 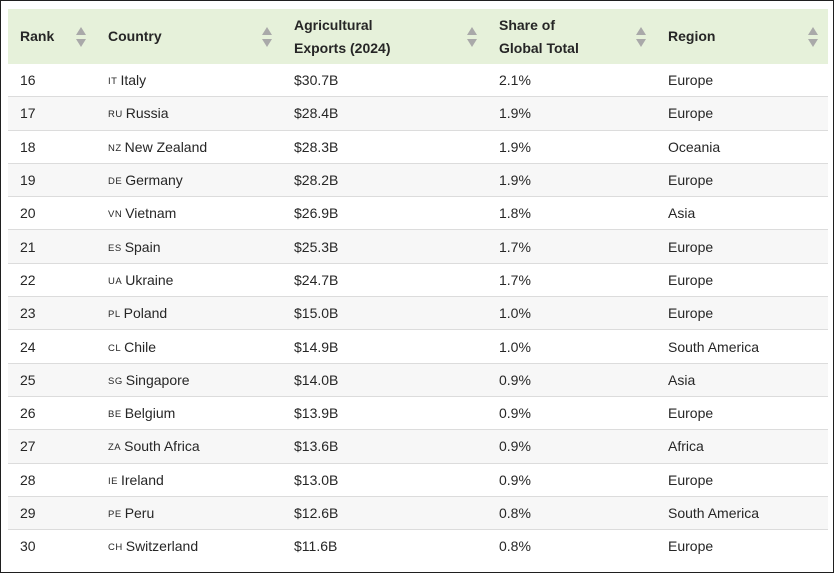 What do you see at coordinates (142, 246) in the screenshot?
I see `country-name: Spain` at bounding box center [142, 246].